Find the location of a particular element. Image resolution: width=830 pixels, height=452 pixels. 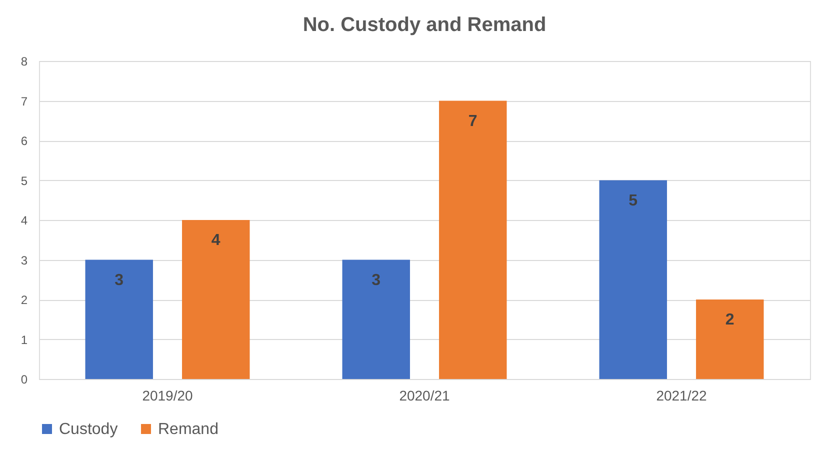

y-tick-label: 3 is located at coordinates (24, 260).